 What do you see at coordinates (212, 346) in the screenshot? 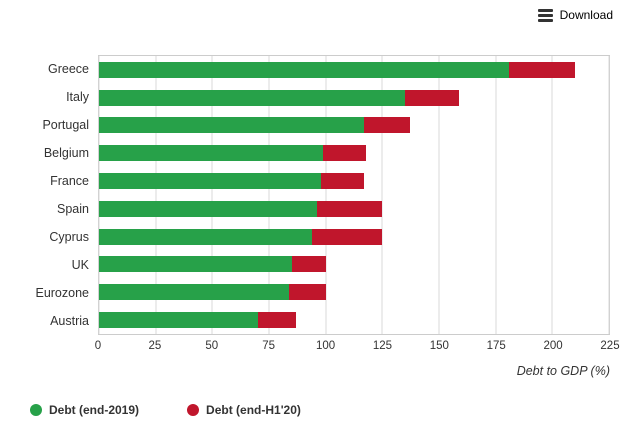
I see `x-tick-label: 50` at bounding box center [212, 346].